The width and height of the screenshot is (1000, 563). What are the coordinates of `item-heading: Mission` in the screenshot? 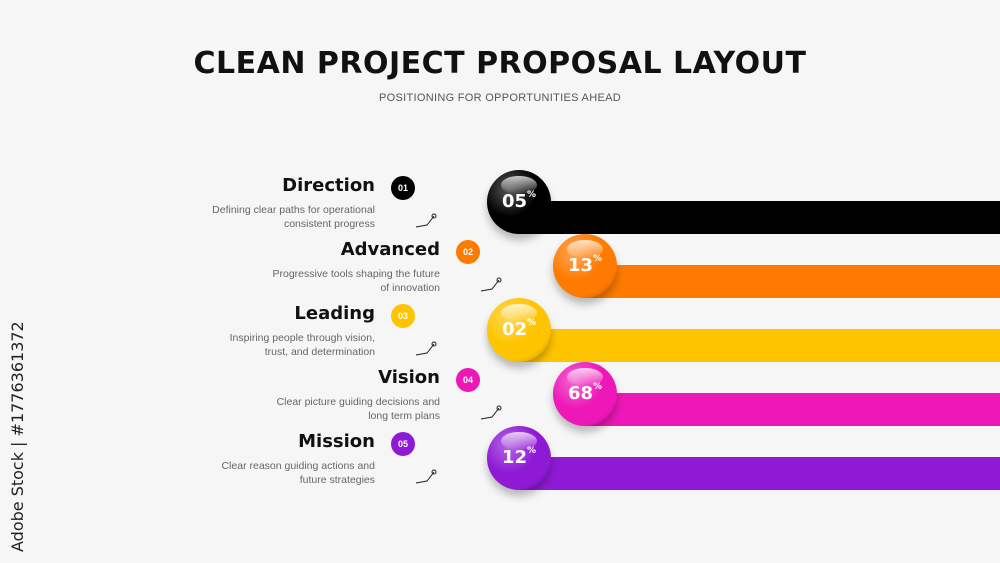 It's located at (336, 441).